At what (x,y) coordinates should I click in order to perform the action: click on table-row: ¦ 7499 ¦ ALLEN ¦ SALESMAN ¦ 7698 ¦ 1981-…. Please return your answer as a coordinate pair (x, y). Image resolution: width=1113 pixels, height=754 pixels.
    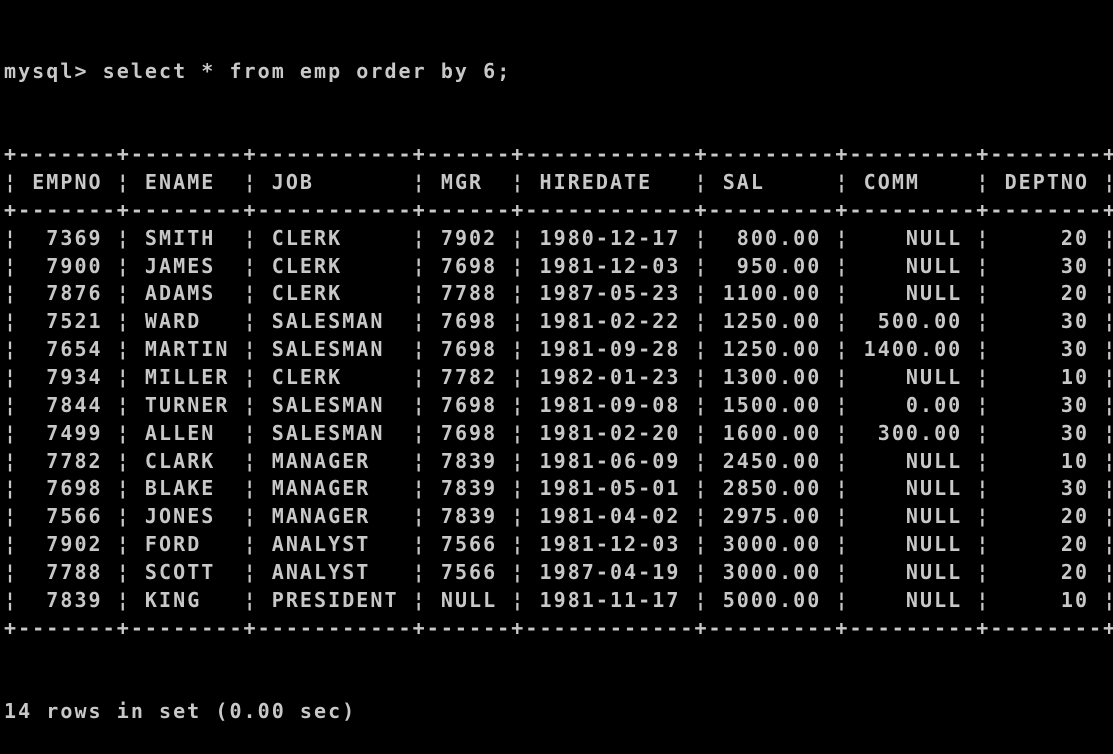
    Looking at the image, I should click on (558, 434).